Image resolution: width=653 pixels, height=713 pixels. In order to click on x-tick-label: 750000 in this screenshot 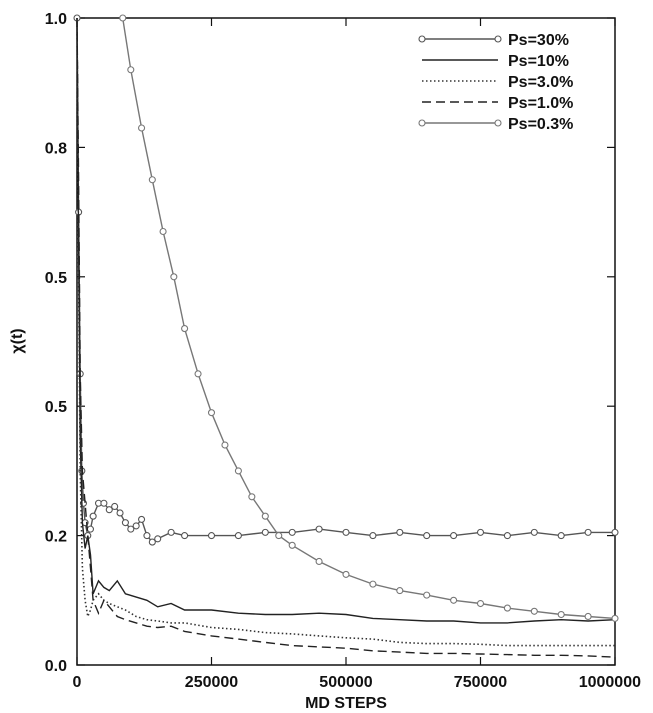, I will do `click(480, 682)`.